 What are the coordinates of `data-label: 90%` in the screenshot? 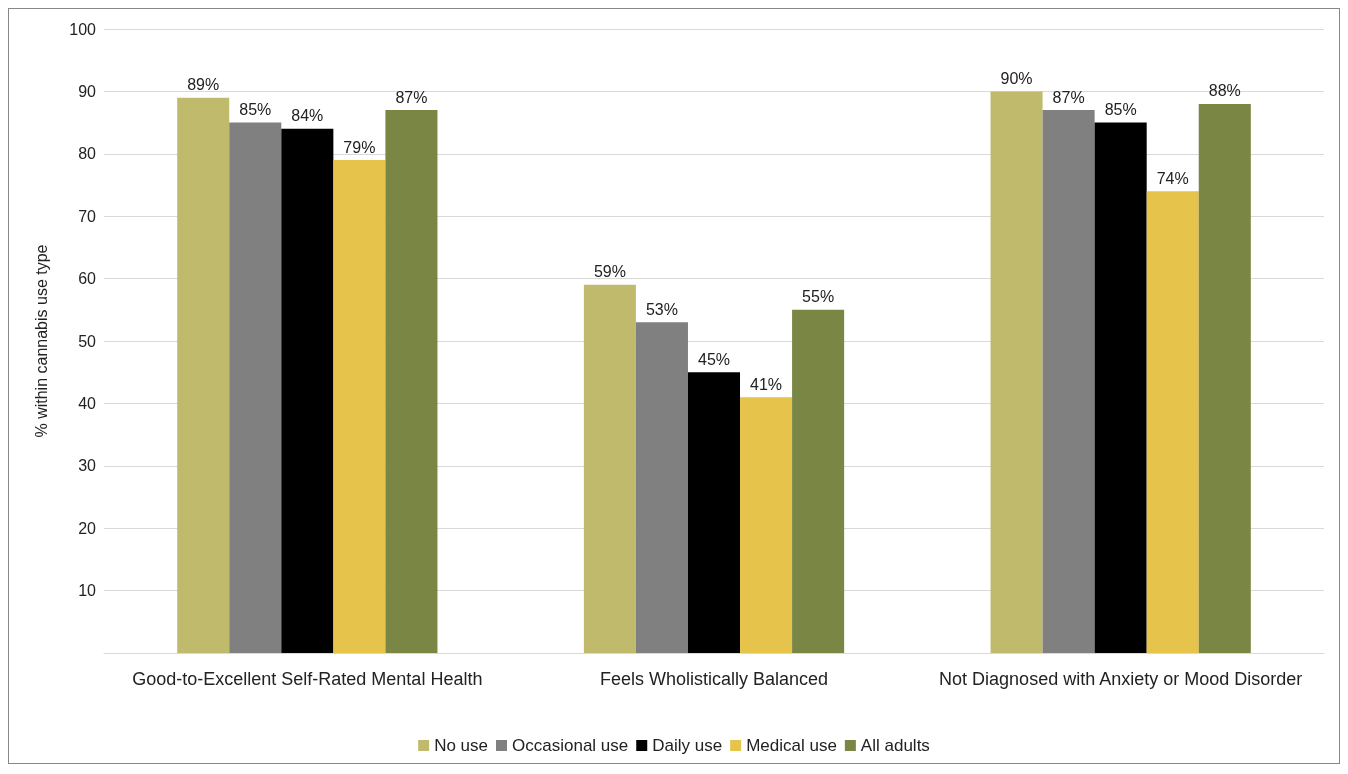 It's located at (1016, 78).